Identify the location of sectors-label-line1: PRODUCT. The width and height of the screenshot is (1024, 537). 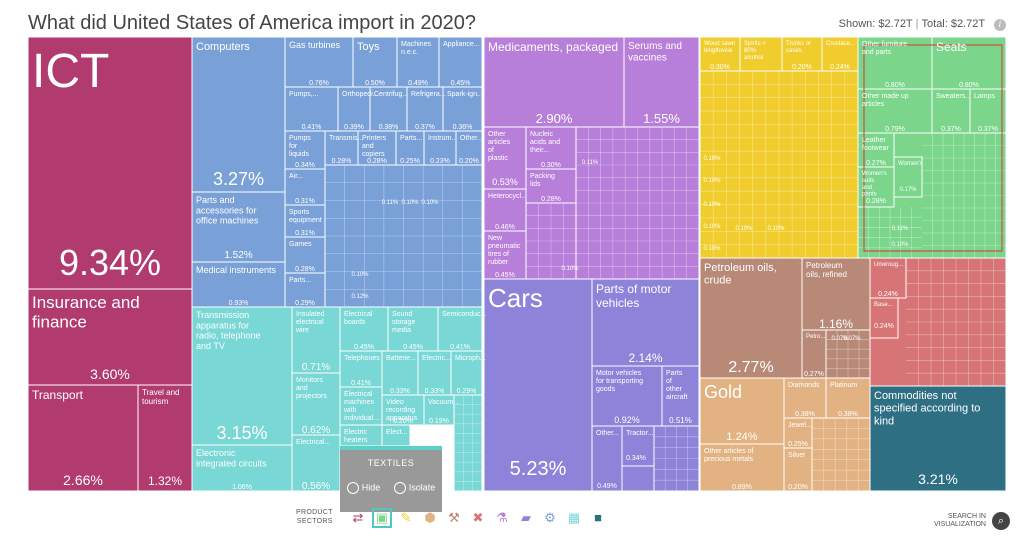
(314, 512).